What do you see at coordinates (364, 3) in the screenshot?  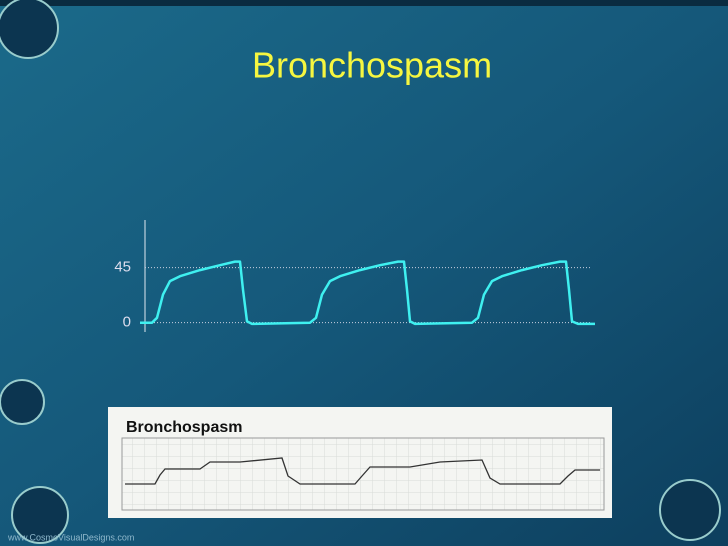 I see `top-band` at bounding box center [364, 3].